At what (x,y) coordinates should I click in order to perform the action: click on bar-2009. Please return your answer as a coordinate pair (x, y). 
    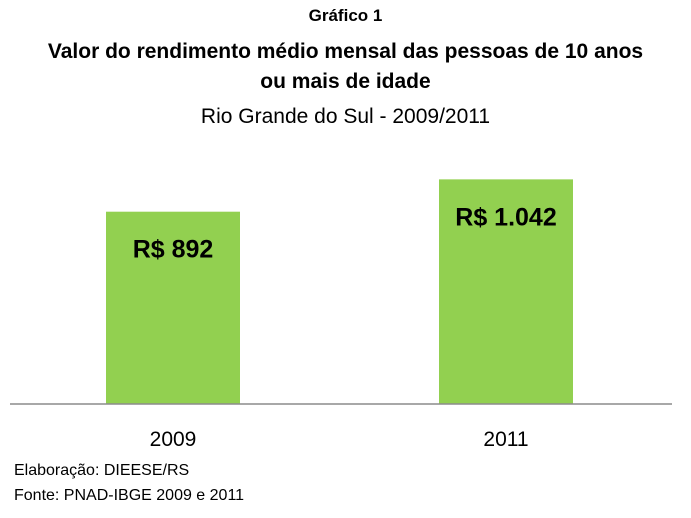
    Looking at the image, I should click on (173, 307).